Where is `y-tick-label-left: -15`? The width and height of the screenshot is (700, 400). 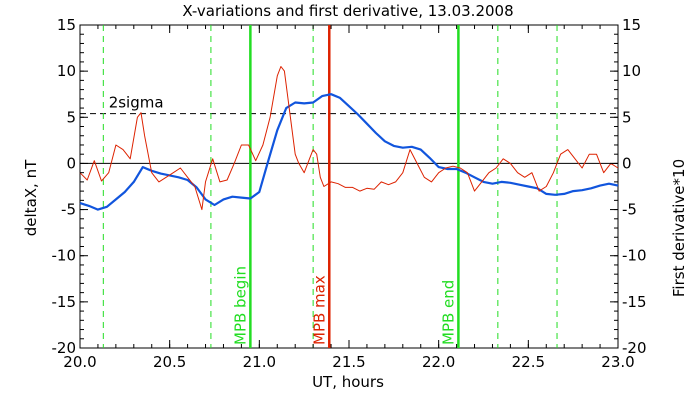 y-tick-label-left: -15 is located at coordinates (64, 302).